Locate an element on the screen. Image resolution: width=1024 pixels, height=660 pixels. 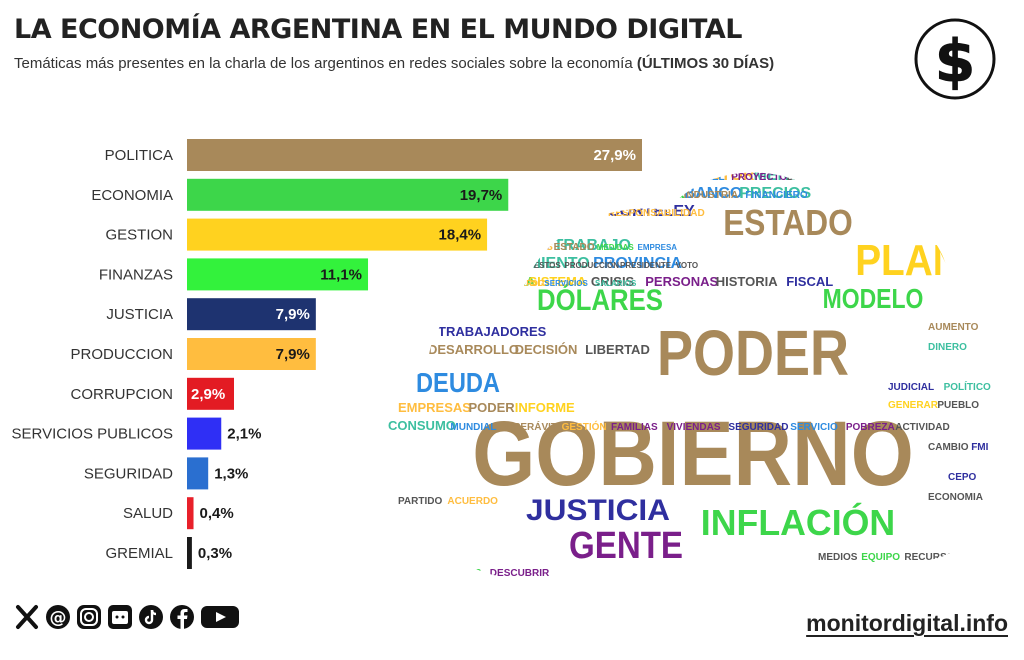
cloud-word: GESTIÓN is located at coordinates (584, 426).